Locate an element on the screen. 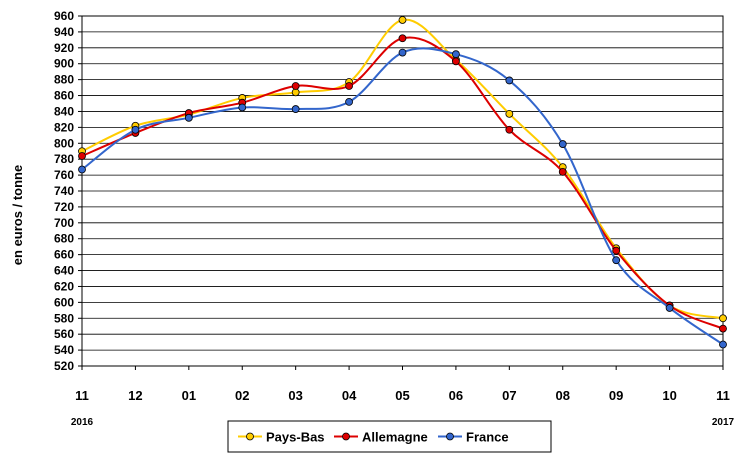 The width and height of the screenshot is (739, 457). x-tick-label: 01 is located at coordinates (189, 395).